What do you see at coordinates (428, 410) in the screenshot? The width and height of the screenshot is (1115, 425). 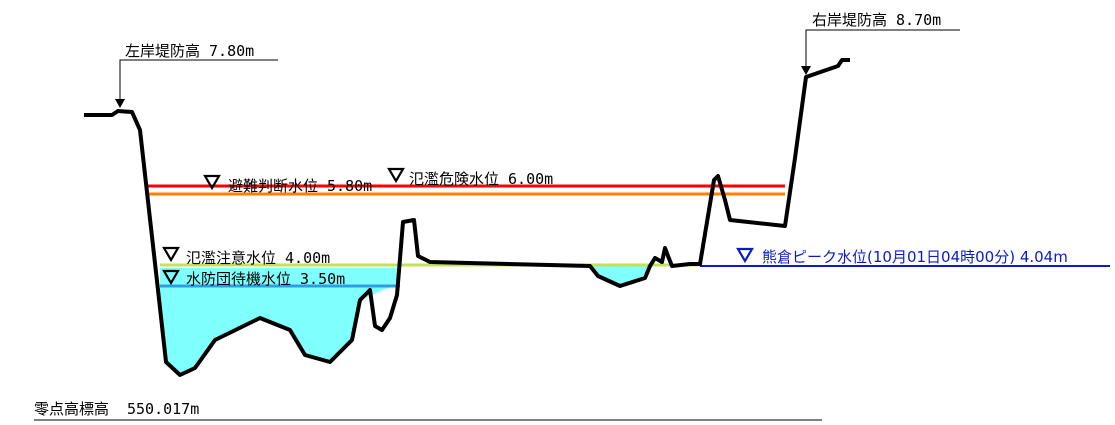 I see `datum-annotation: 零点高標高 550.017m` at bounding box center [428, 410].